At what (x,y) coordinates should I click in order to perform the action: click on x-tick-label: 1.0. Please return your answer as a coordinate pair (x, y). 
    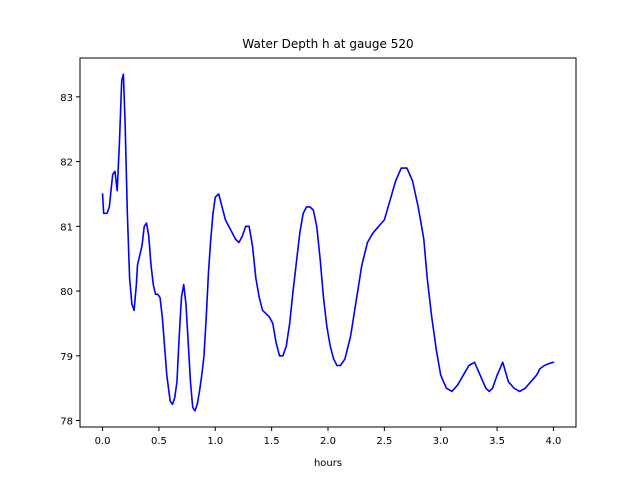
    Looking at the image, I should click on (215, 441).